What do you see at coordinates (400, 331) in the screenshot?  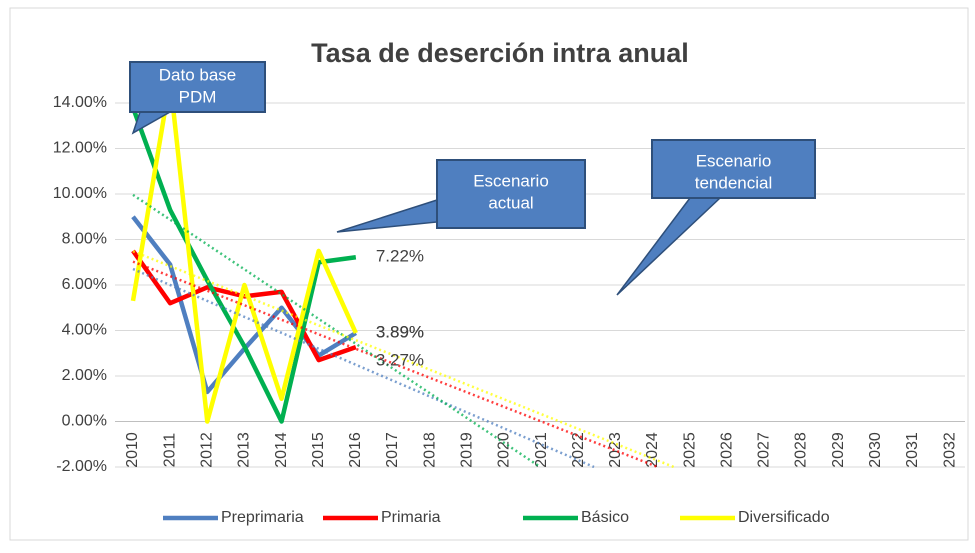 I see `data-label: 3.89%` at bounding box center [400, 331].